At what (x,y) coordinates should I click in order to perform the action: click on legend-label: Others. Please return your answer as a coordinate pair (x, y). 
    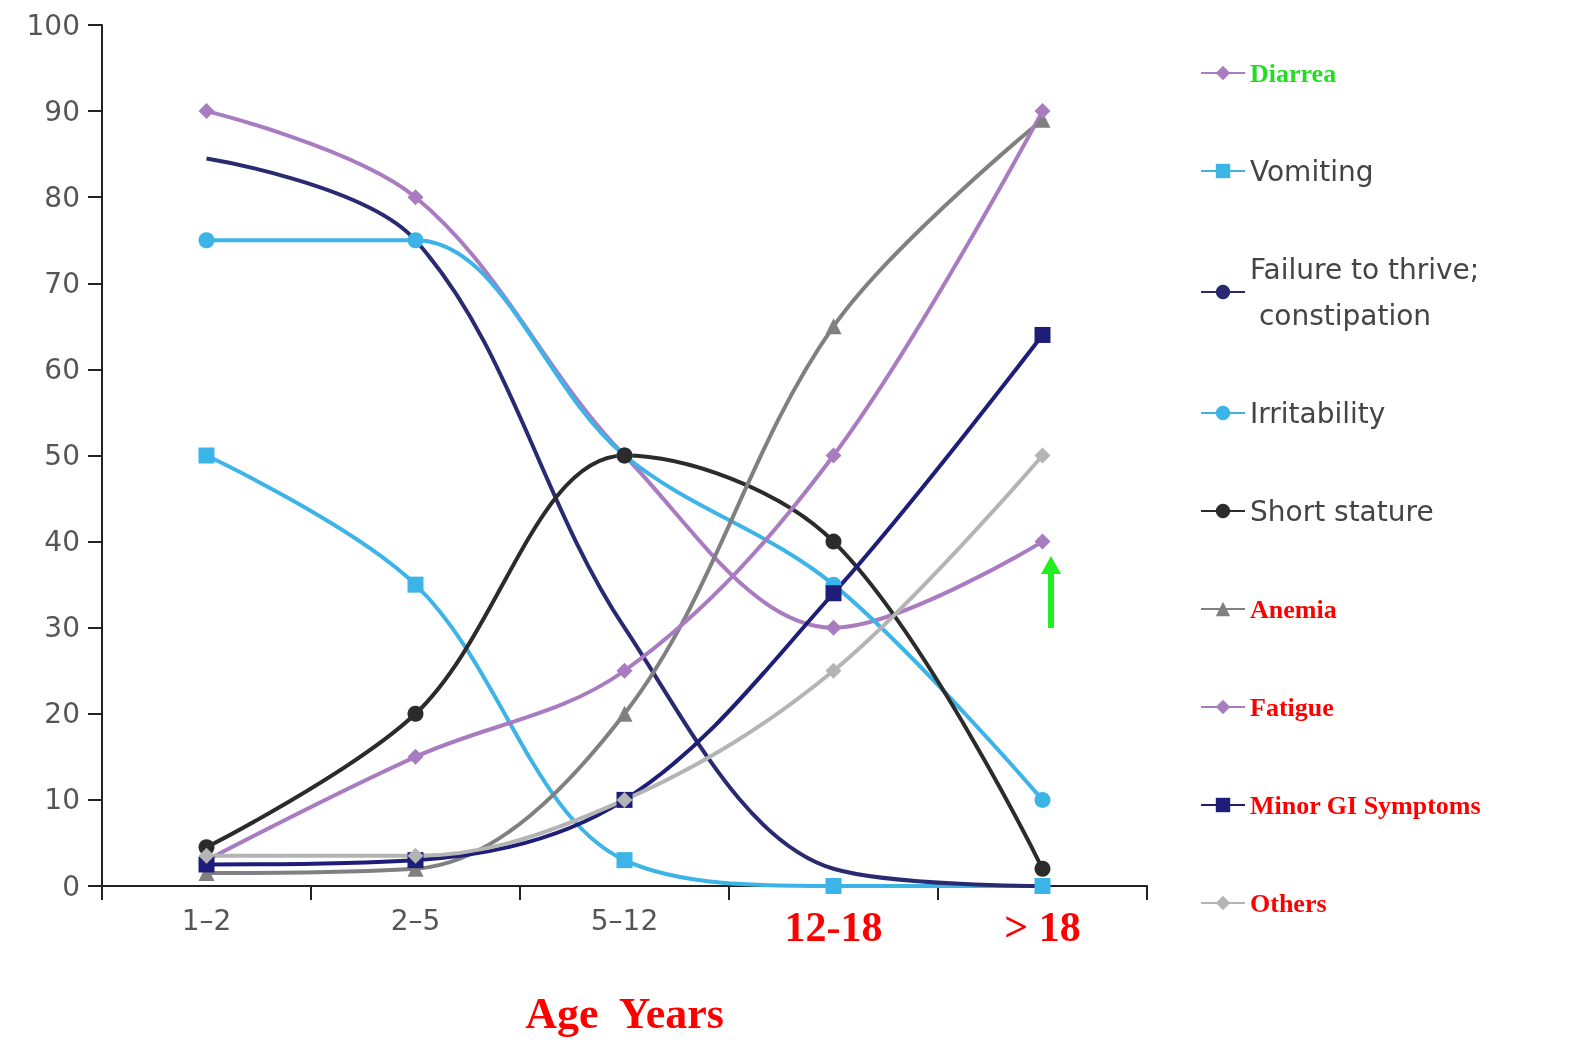
    Looking at the image, I should click on (1288, 903).